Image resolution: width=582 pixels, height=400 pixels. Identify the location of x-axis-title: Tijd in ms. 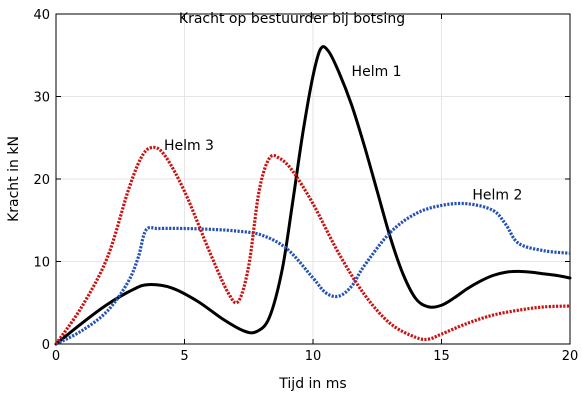
(312, 384).